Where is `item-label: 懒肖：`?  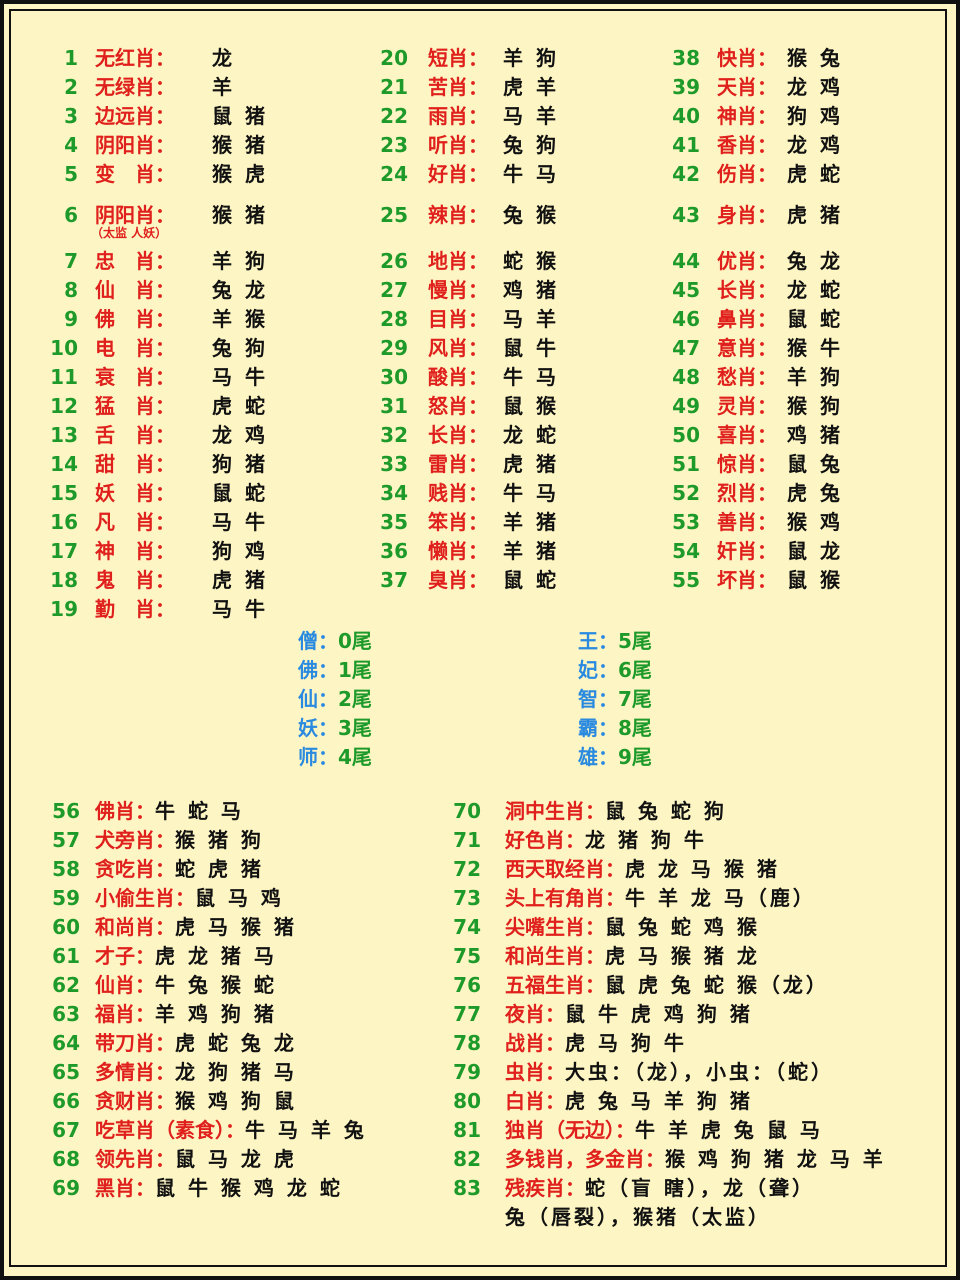
item-label: 懒肖： is located at coordinates (458, 551).